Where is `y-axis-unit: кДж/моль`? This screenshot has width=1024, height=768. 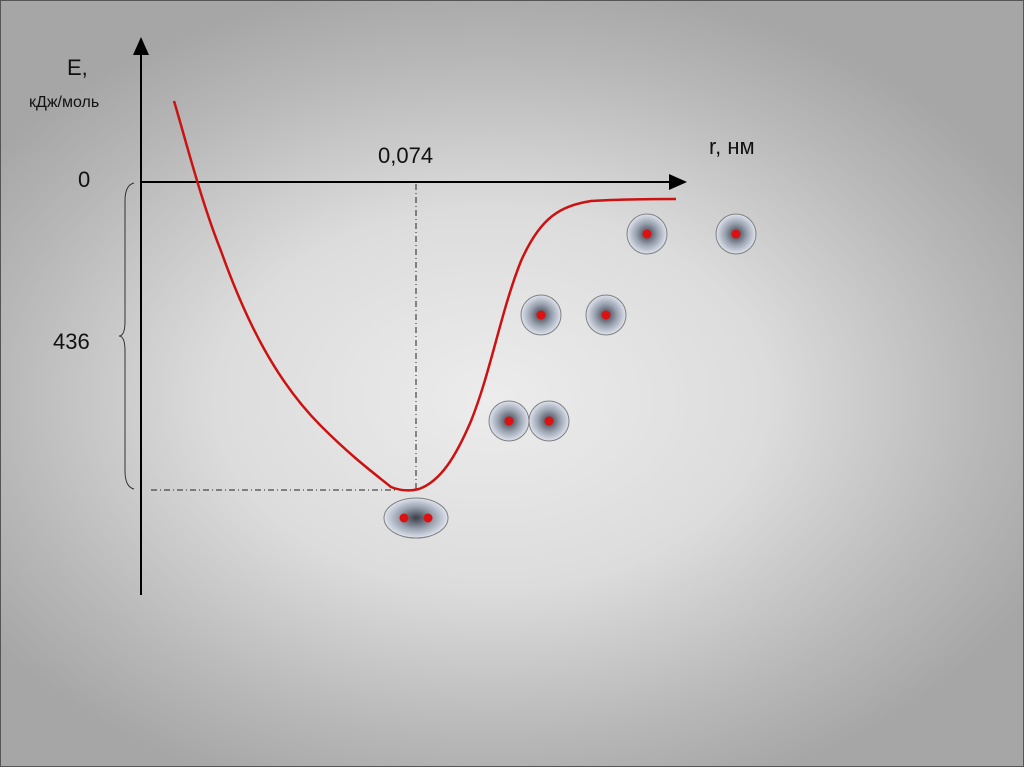
y-axis-unit: кДж/моль is located at coordinates (64, 102).